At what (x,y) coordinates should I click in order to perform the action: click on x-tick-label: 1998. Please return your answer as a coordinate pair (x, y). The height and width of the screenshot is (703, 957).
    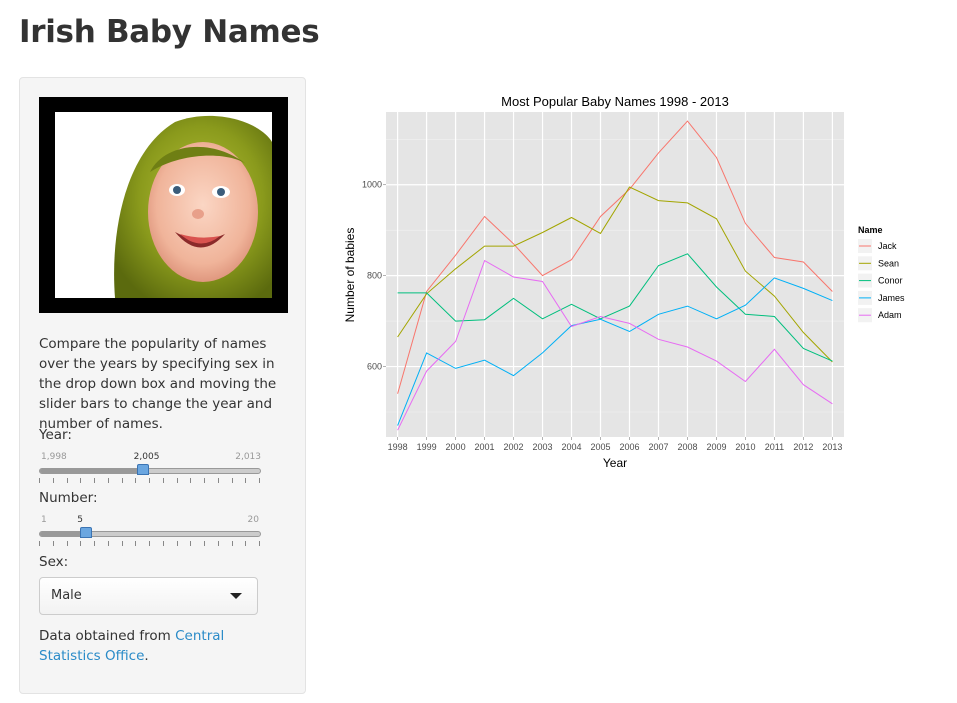
    Looking at the image, I should click on (398, 447).